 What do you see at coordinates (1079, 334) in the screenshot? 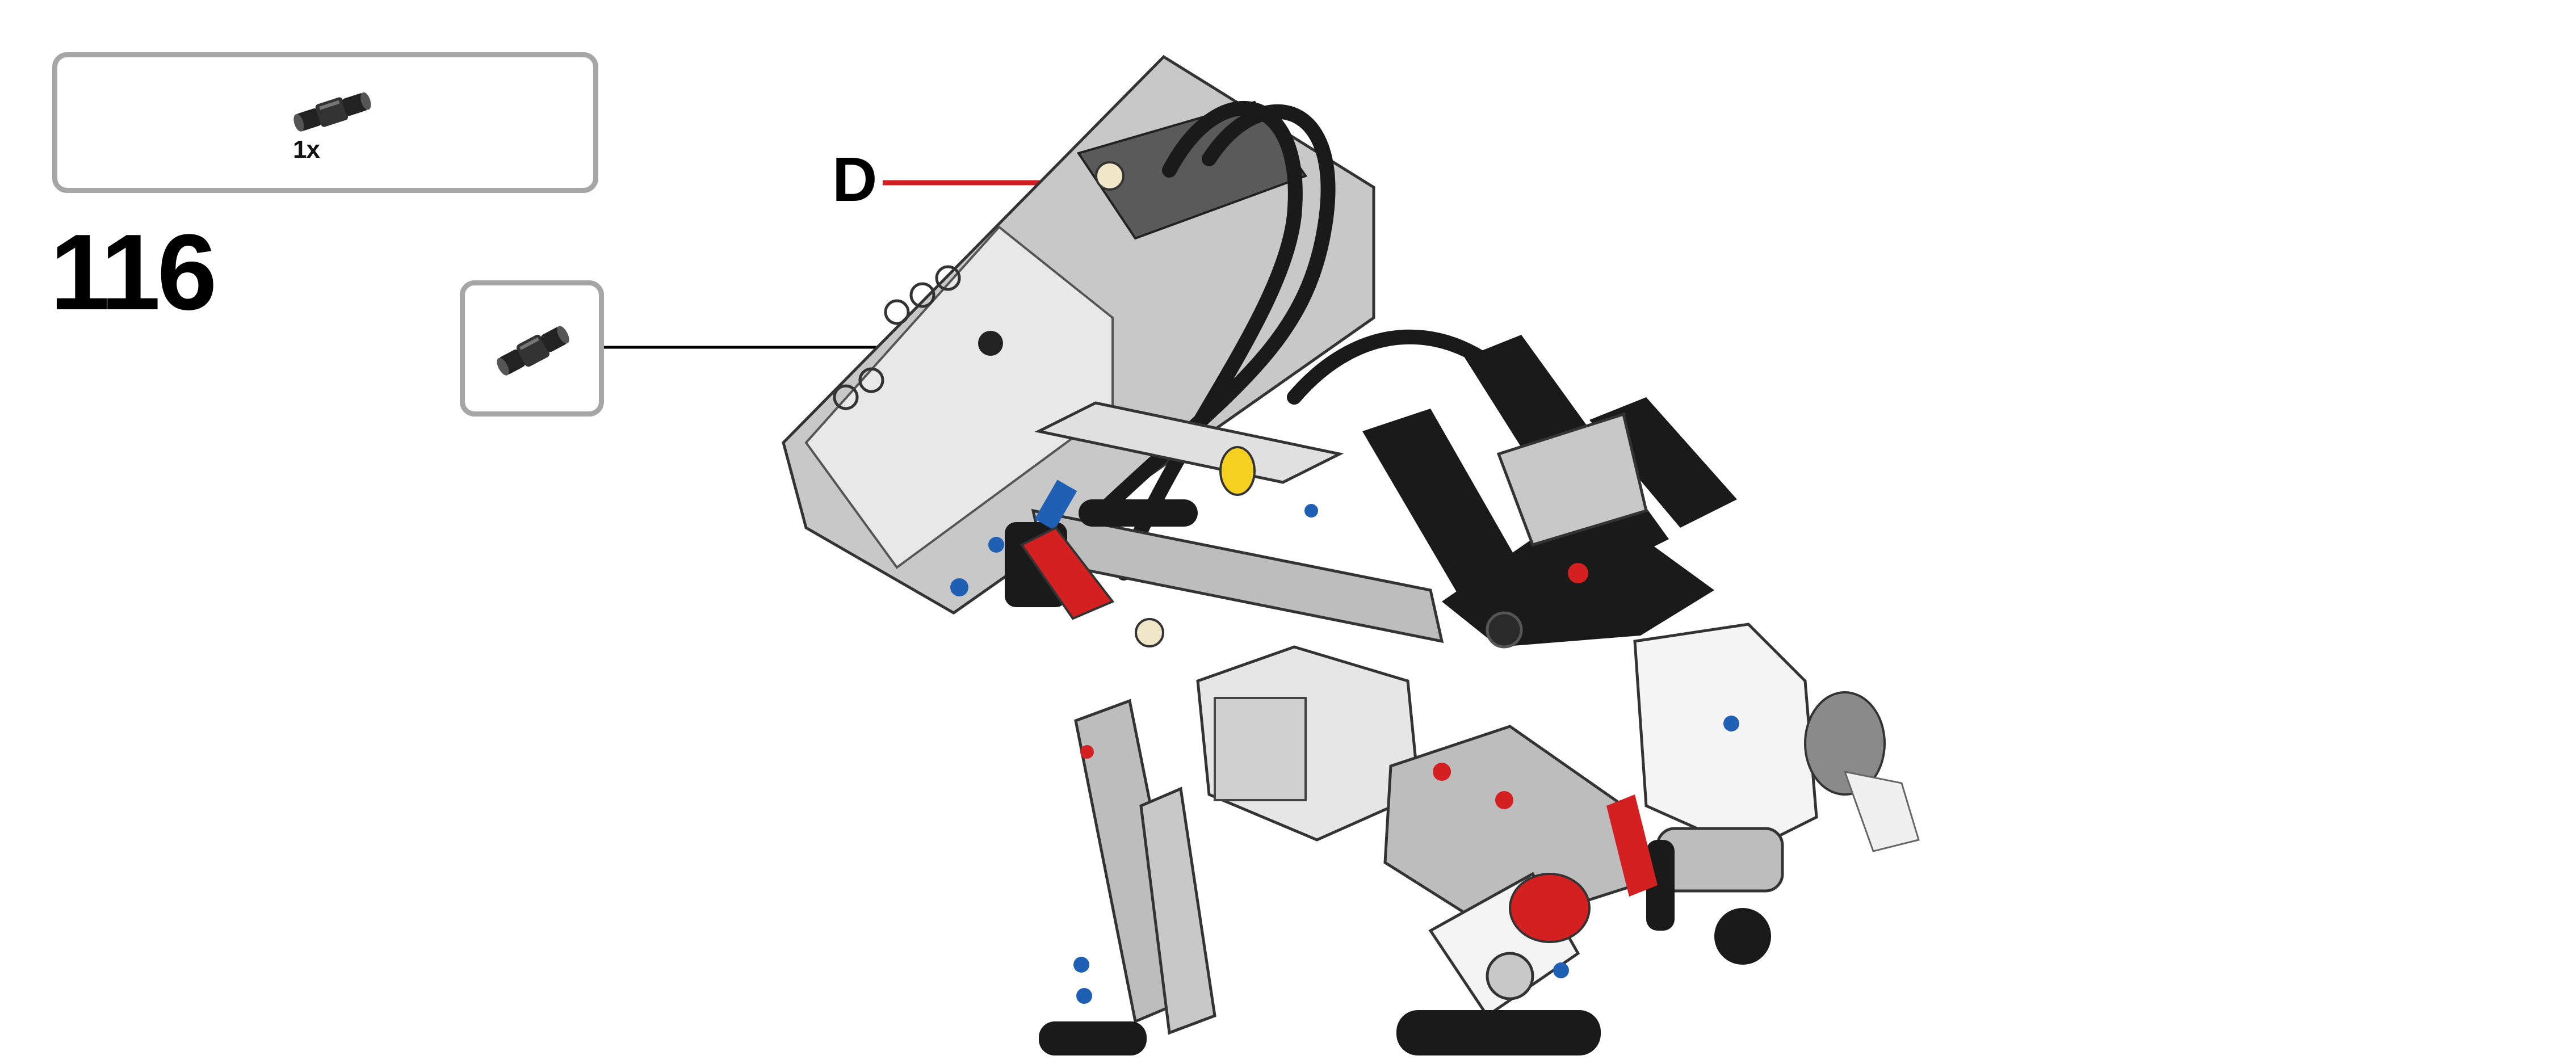
I see `ev3-brick` at bounding box center [1079, 334].